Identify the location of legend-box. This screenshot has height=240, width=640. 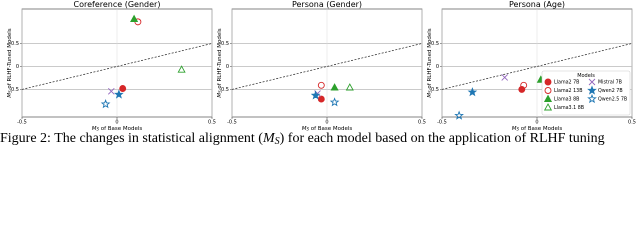
(586, 93).